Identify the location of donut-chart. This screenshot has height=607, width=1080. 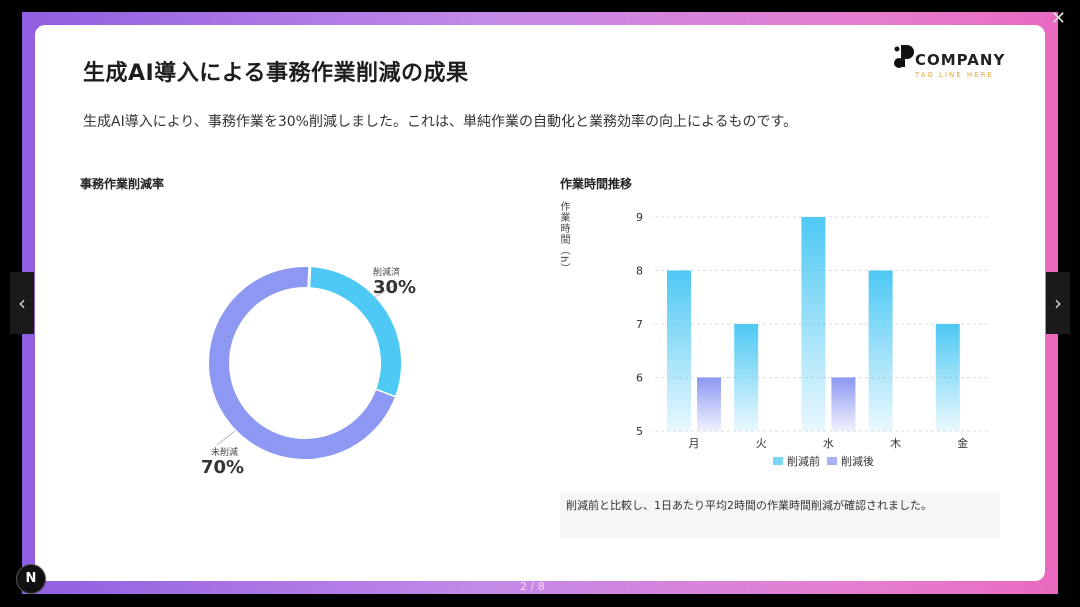
(305, 363).